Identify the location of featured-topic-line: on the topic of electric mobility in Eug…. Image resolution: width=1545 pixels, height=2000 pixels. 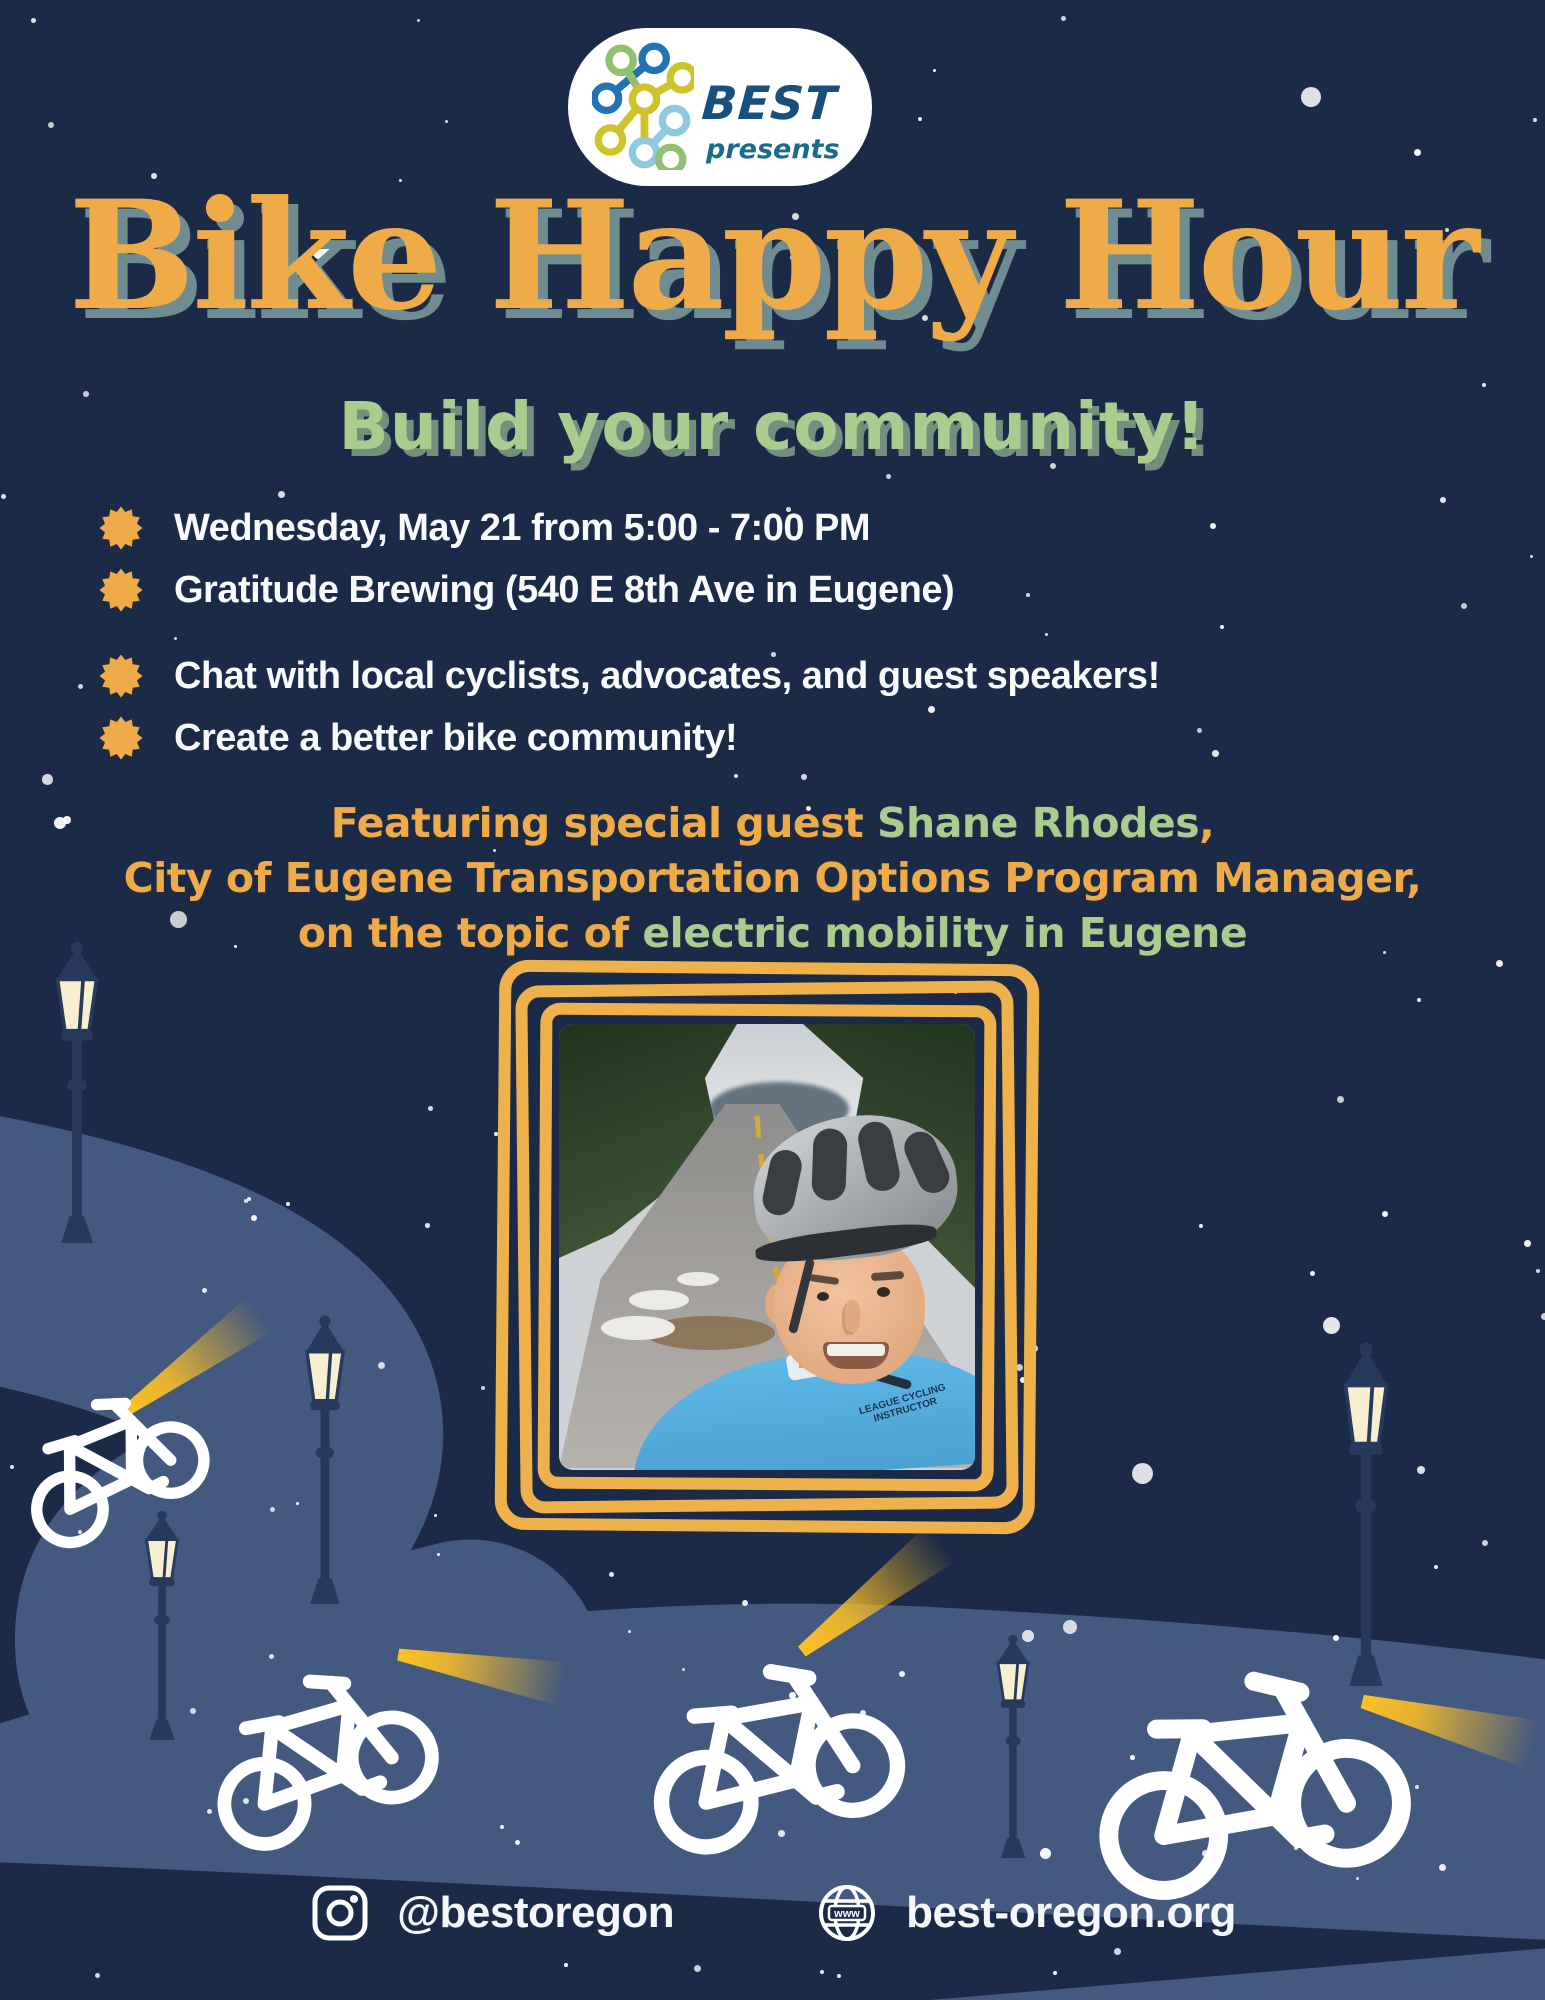
(772, 933).